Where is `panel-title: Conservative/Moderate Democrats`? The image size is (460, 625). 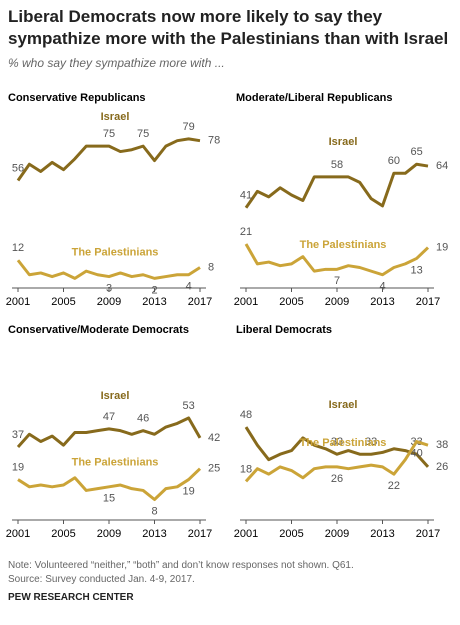
panel-title: Conservative/Moderate Democrats is located at coordinates (98, 330).